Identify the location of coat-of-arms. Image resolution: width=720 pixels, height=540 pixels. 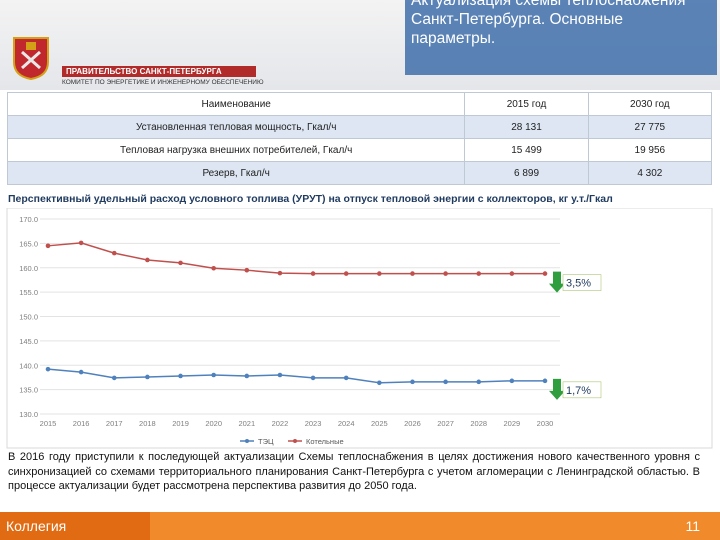
(31, 58).